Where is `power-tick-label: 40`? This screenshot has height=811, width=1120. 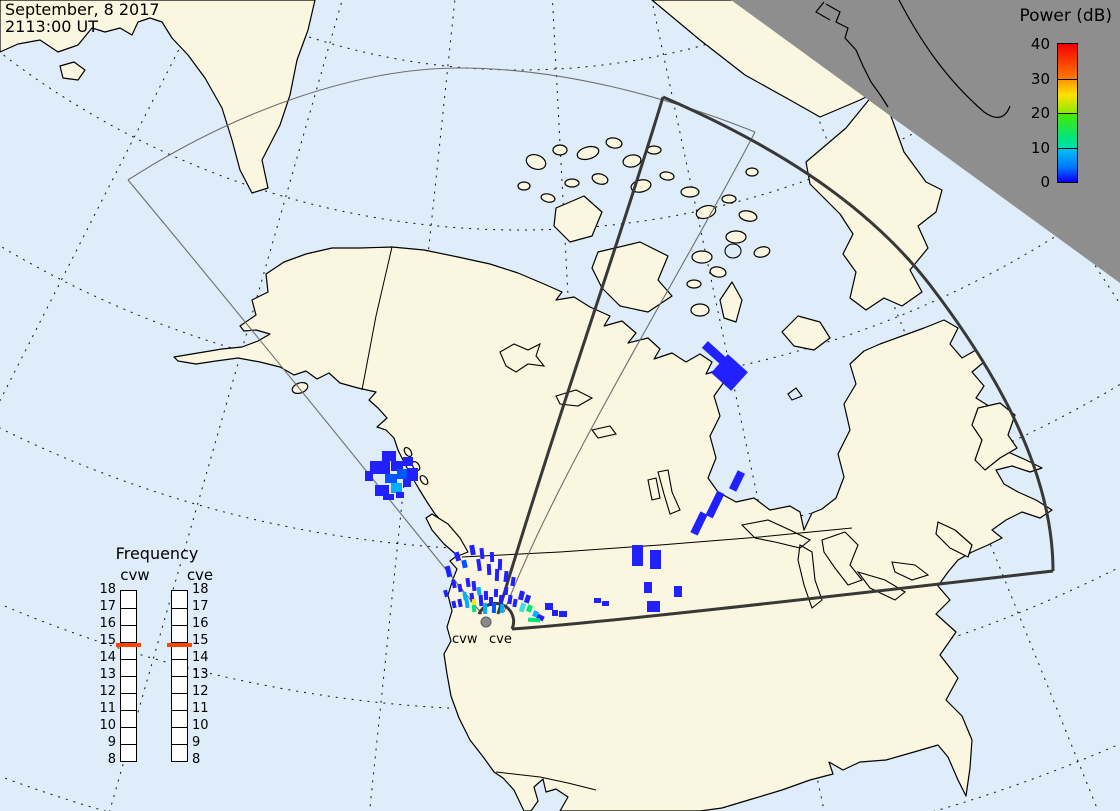 power-tick-label: 40 is located at coordinates (1040, 44).